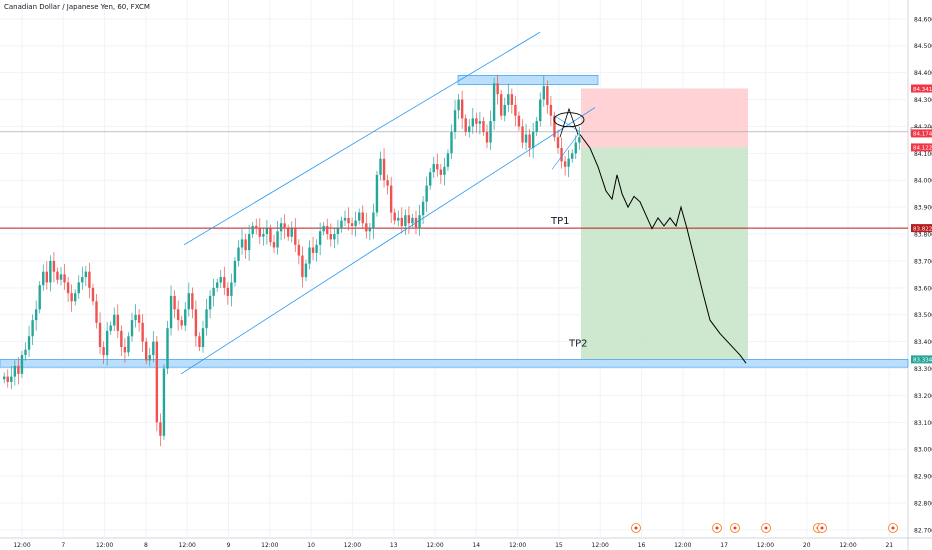 The width and height of the screenshot is (932, 550). What do you see at coordinates (454, 363) in the screenshot?
I see `support-band` at bounding box center [454, 363].